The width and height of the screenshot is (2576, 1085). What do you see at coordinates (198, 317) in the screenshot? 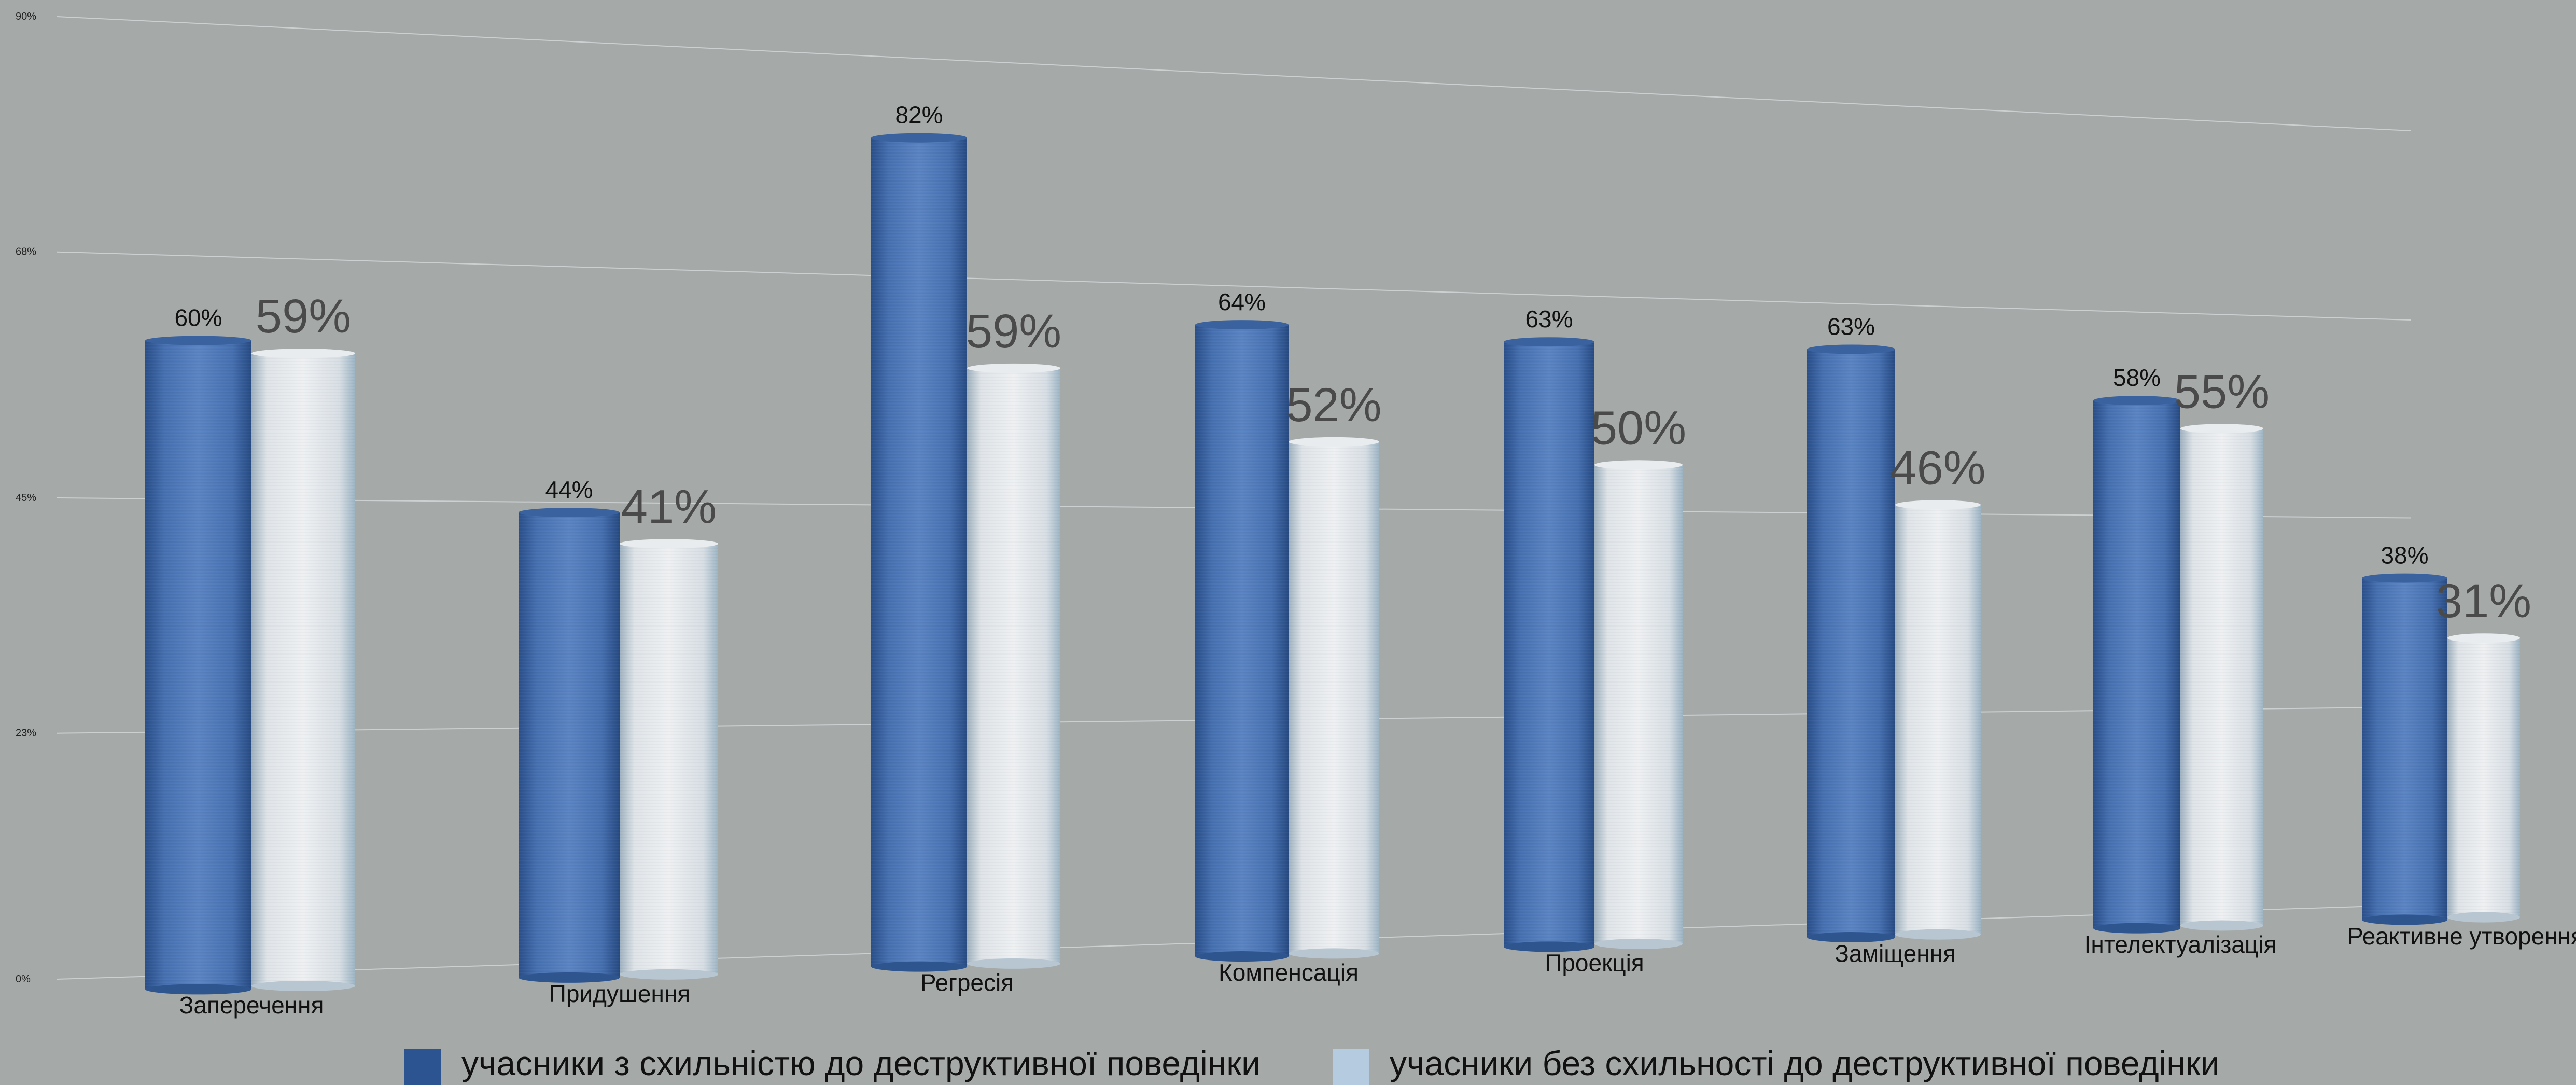
I see `data-label-series-1: 60%` at bounding box center [198, 317].